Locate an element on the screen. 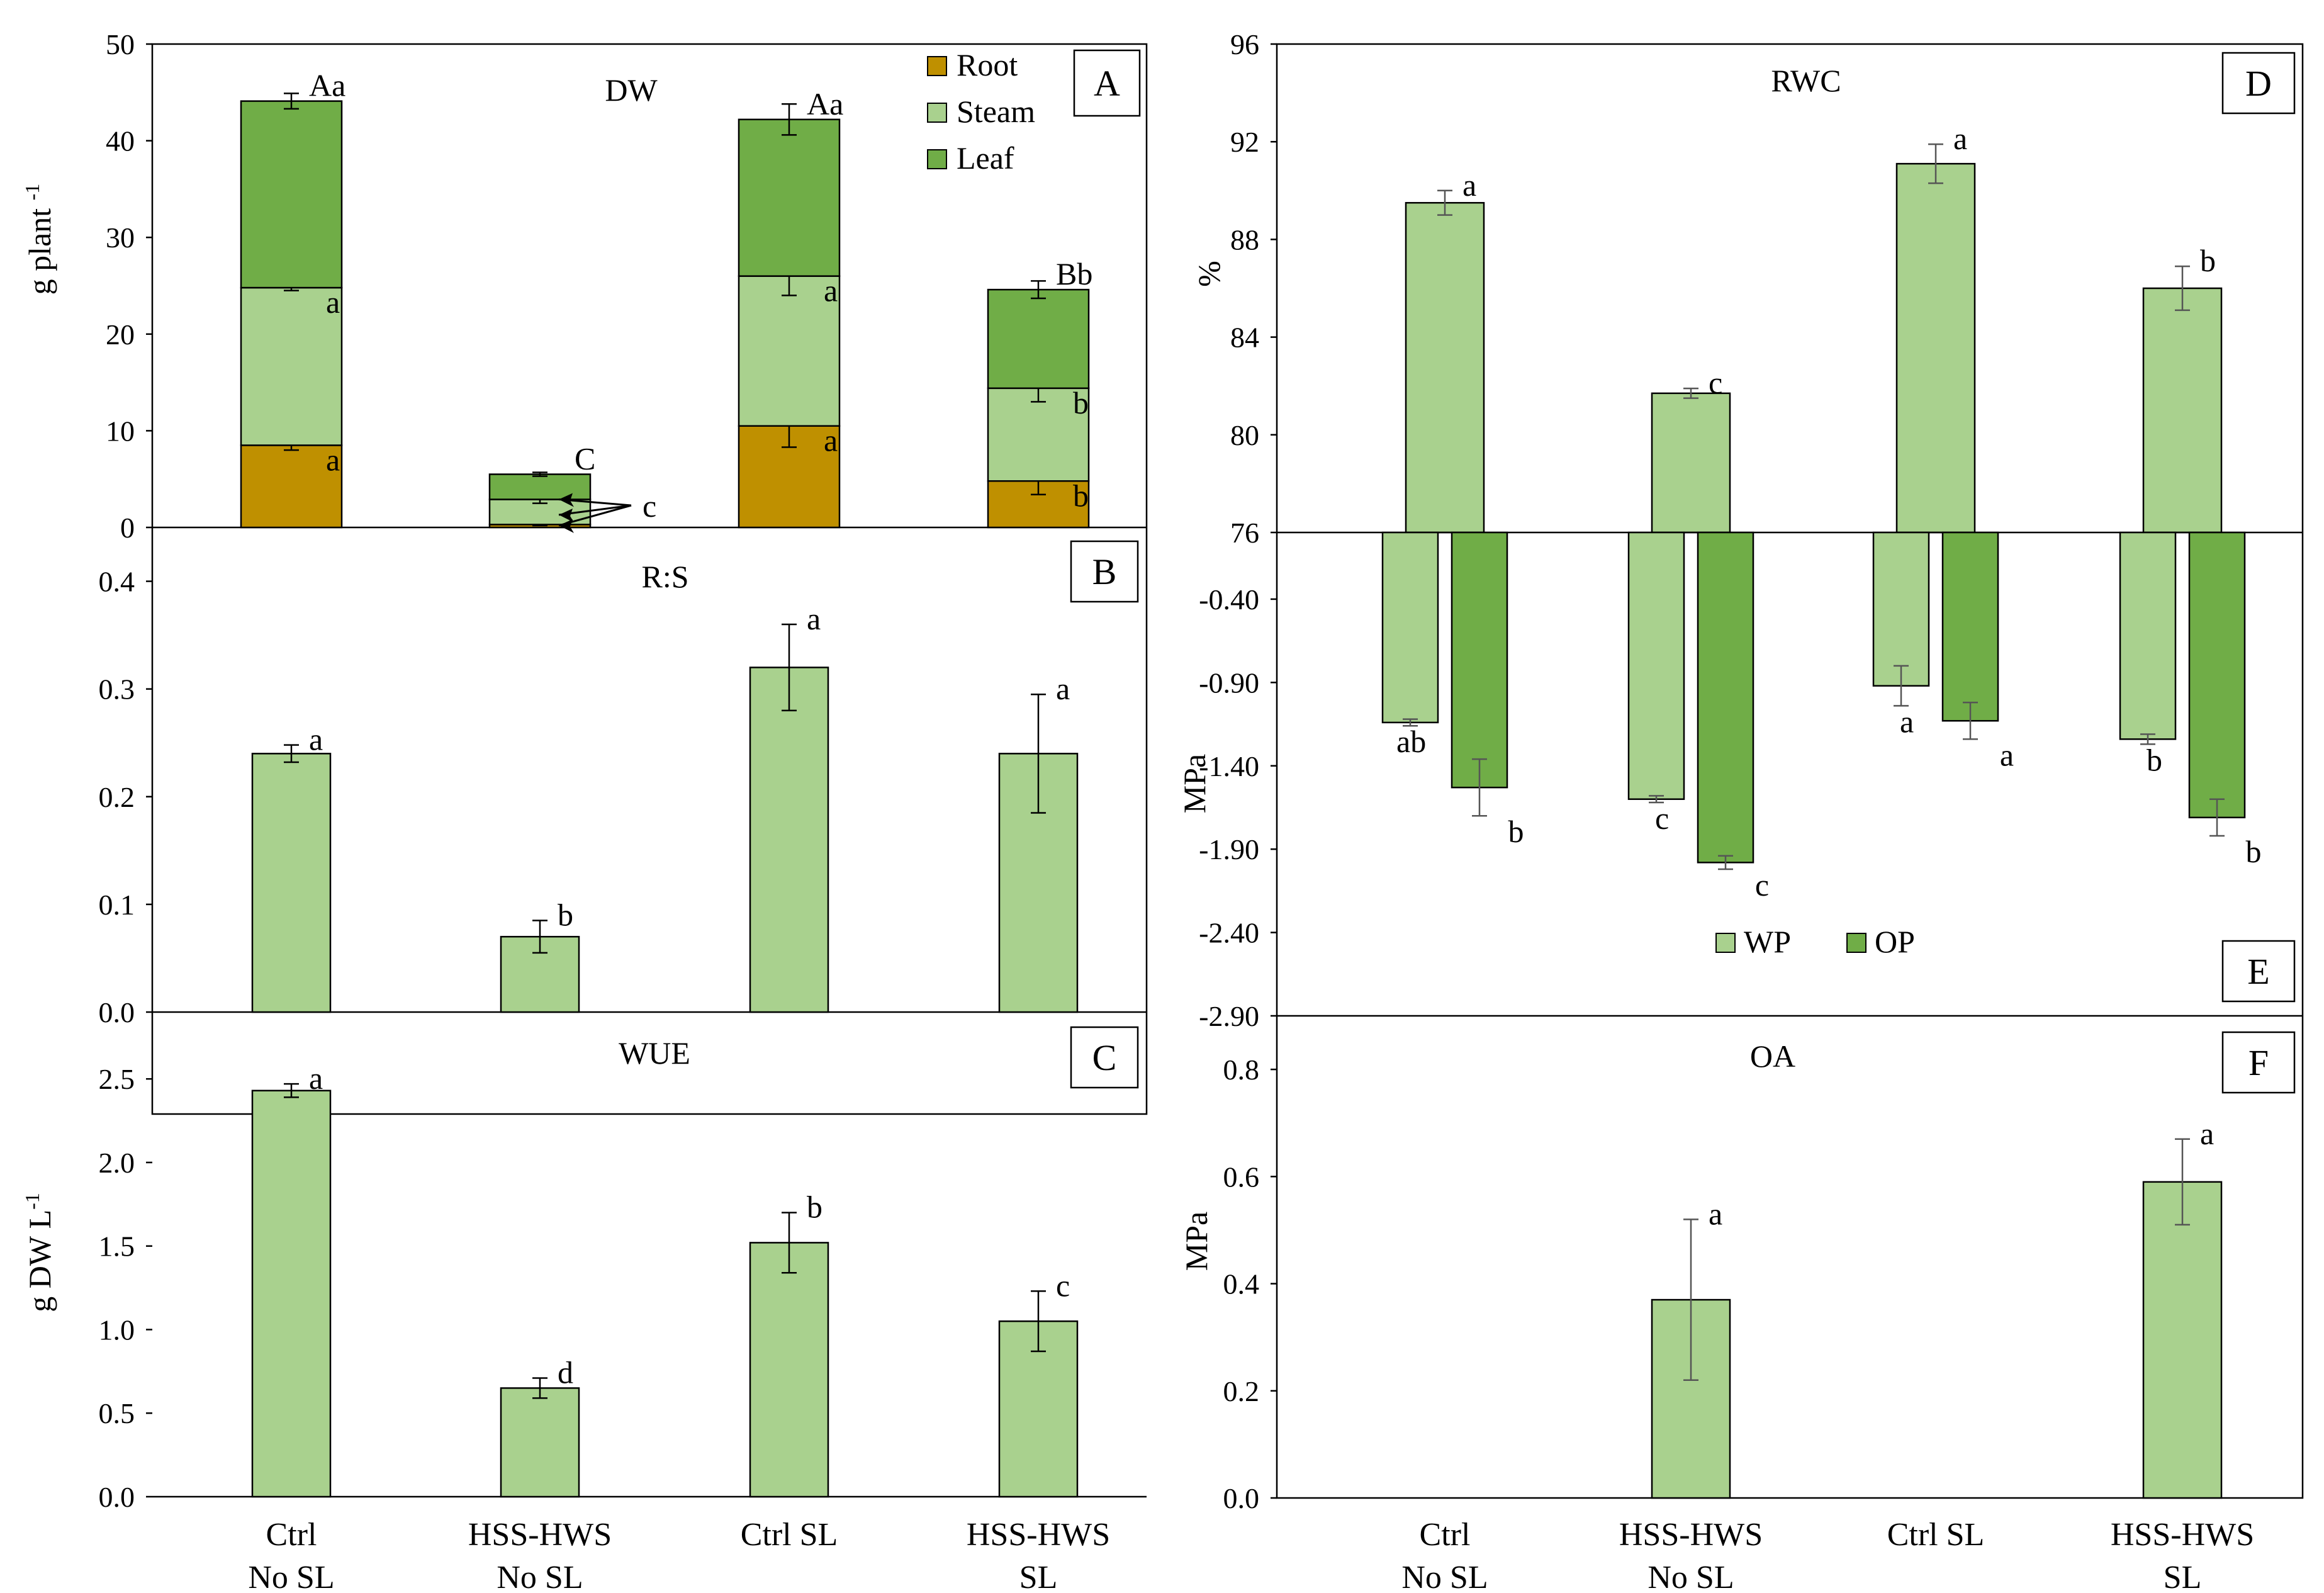 Image resolution: width=2324 pixels, height=1593 pixels. panel-e-label-box is located at coordinates (2258, 971).